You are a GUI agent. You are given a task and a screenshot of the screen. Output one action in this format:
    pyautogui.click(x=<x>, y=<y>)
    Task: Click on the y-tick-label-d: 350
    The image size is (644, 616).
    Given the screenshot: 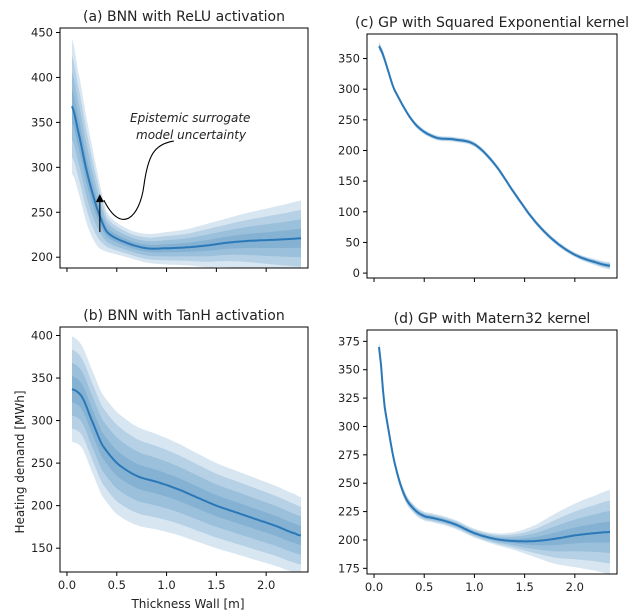 What is the action you would take?
    pyautogui.click(x=349, y=370)
    